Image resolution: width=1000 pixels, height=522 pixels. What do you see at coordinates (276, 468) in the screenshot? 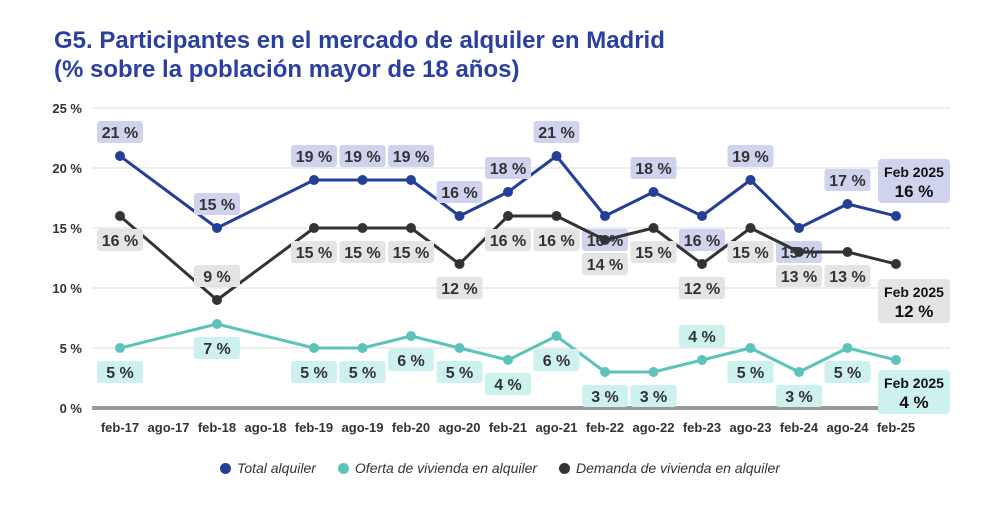
I see `legend-label: Total alquiler` at bounding box center [276, 468].